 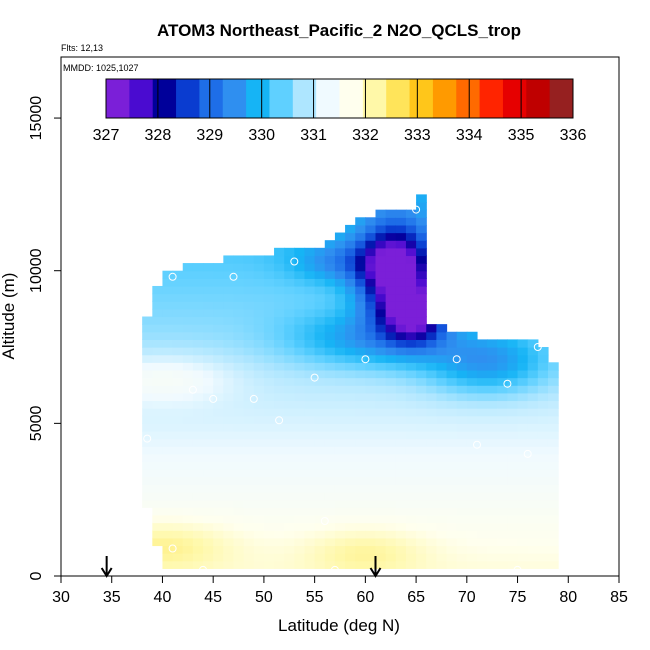 What do you see at coordinates (261, 135) in the screenshot?
I see `colorbar-tick-label: 330` at bounding box center [261, 135].